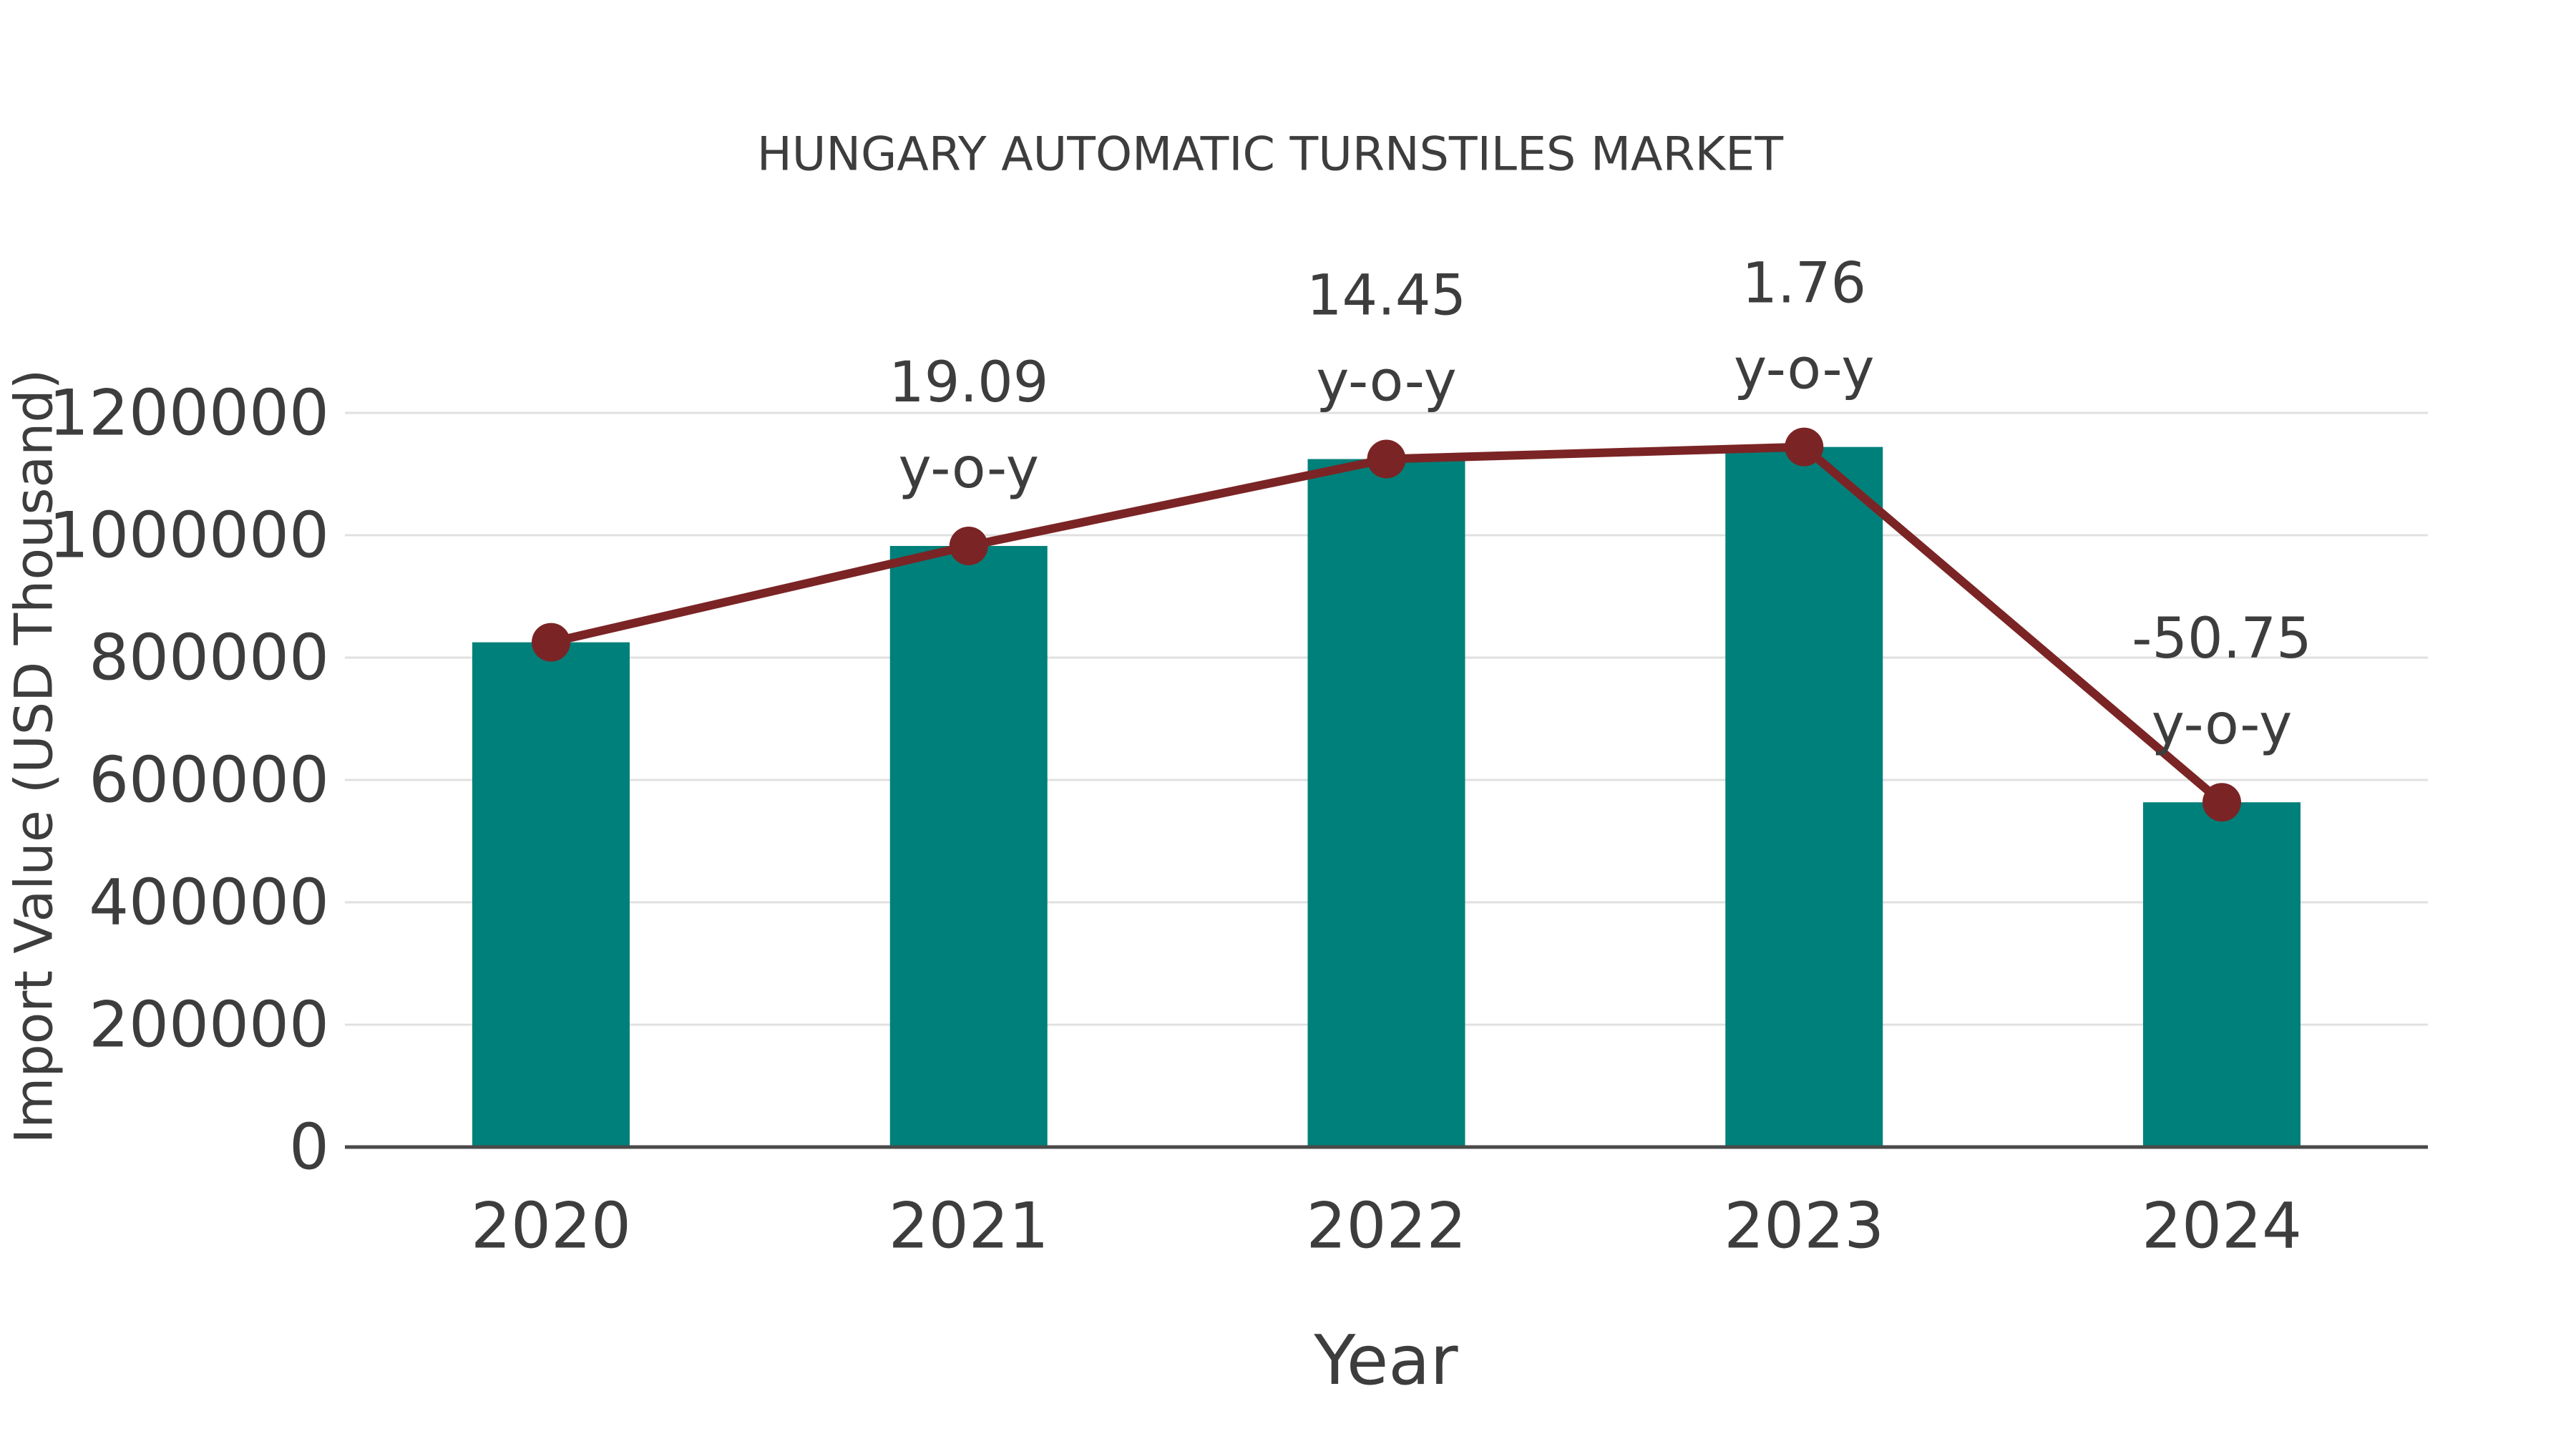 This screenshot has width=2576, height=1449. Describe the element at coordinates (189, 413) in the screenshot. I see `y-tick-label: 1200000` at that location.